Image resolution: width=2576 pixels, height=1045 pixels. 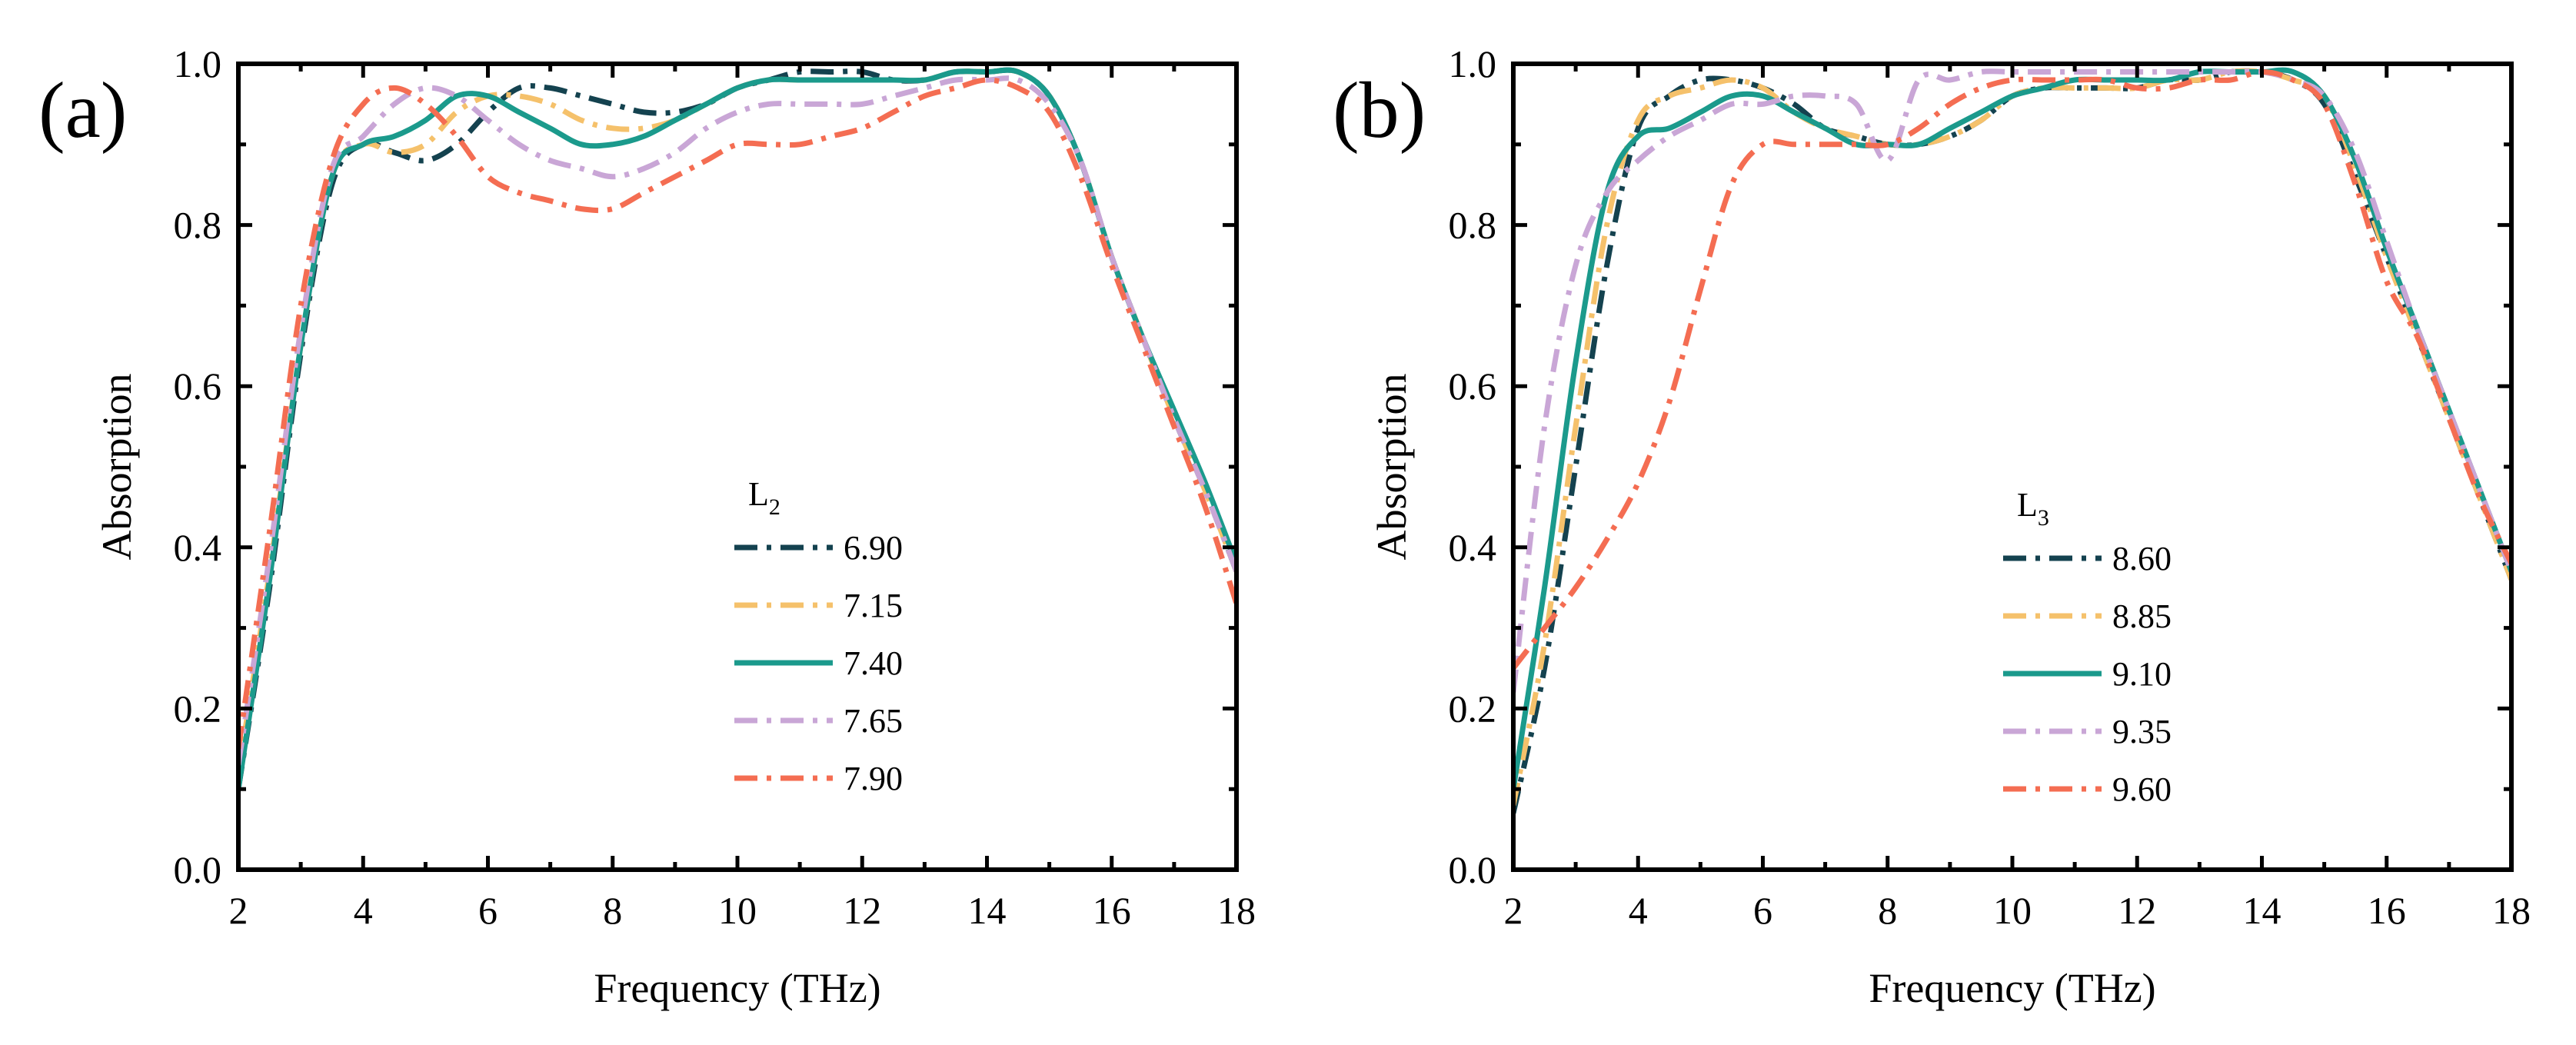 I want to click on legend-label: 7.40, so click(x=873, y=663).